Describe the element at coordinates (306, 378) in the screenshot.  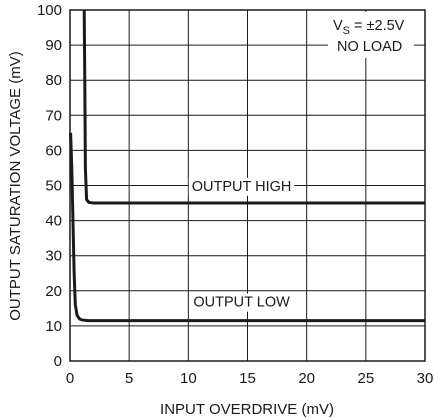
I see `x-tick-label: 20` at that location.